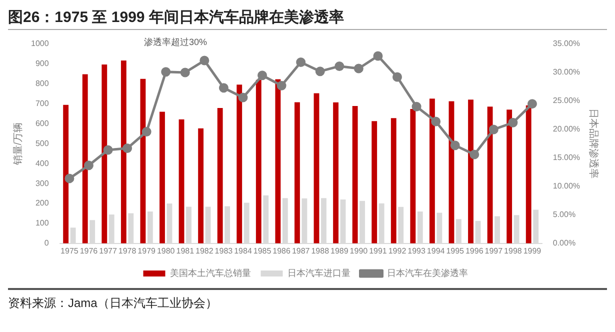 The height and width of the screenshot is (332, 615). Describe the element at coordinates (378, 251) in the screenshot. I see `x-tick-label: 1991` at that location.